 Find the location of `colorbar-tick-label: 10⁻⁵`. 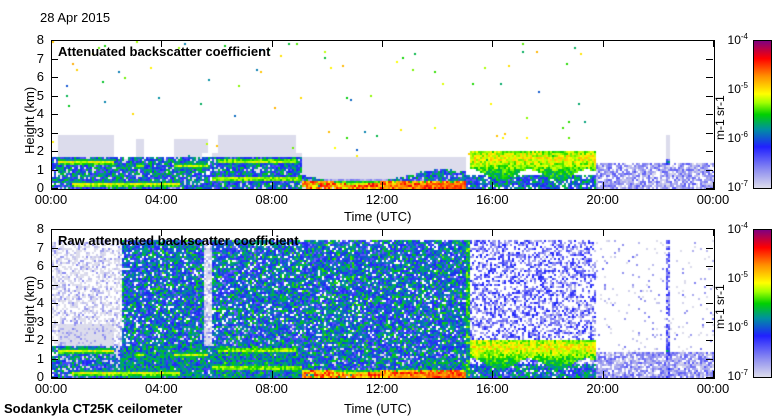

colorbar-tick-label: 10⁻⁵ is located at coordinates (737, 277).